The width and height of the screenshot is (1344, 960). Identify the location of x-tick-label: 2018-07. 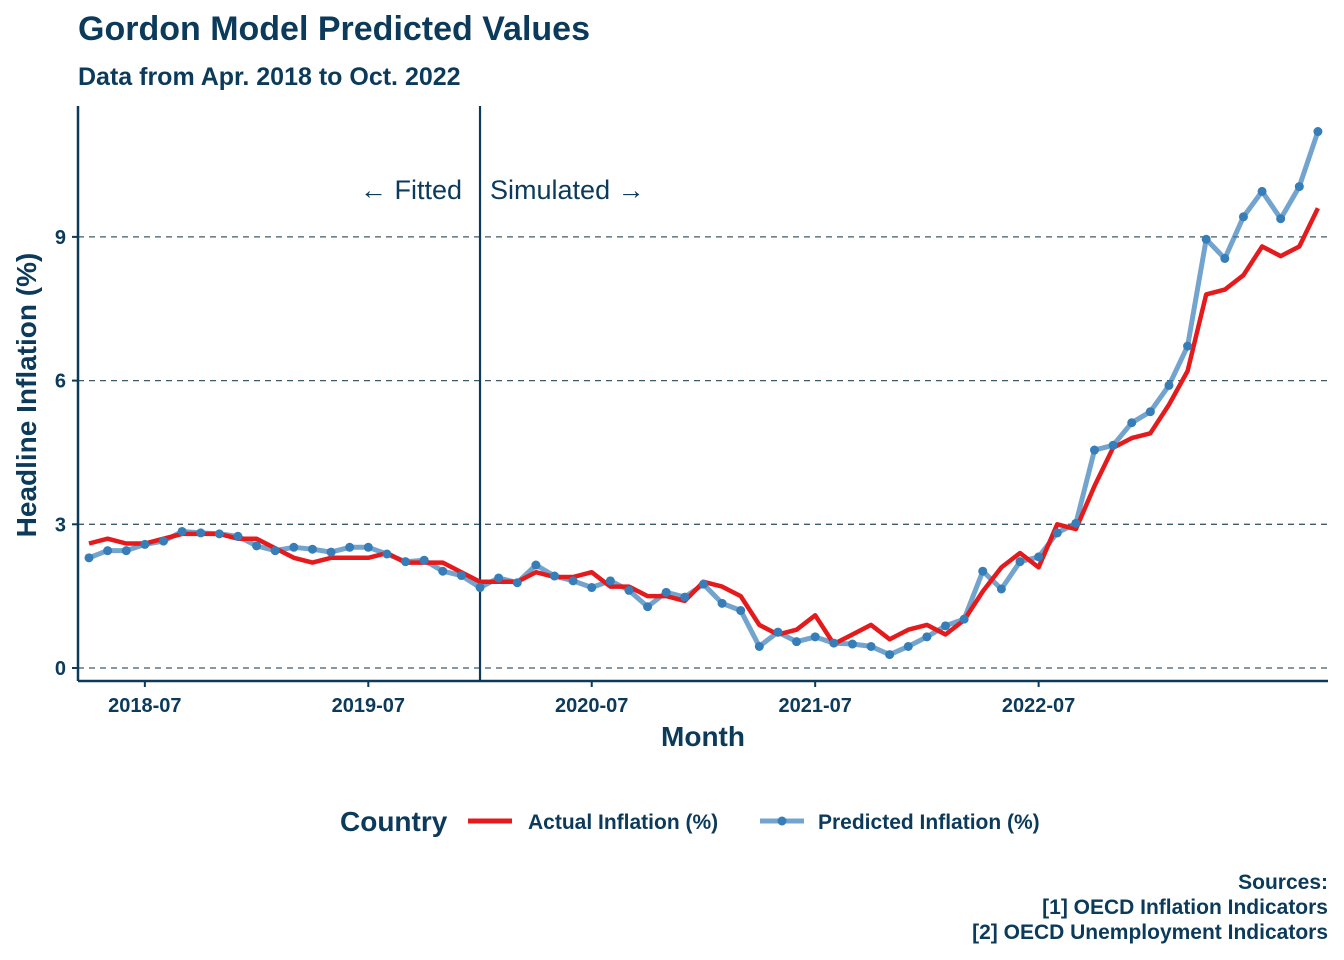
(144, 706).